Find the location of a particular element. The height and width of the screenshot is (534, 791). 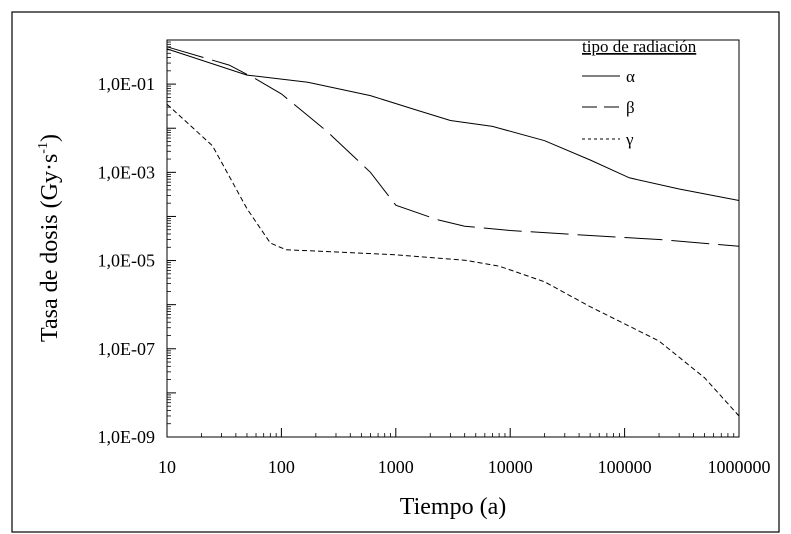

y-tick-label: 1,0E-03 is located at coordinates (127, 172).